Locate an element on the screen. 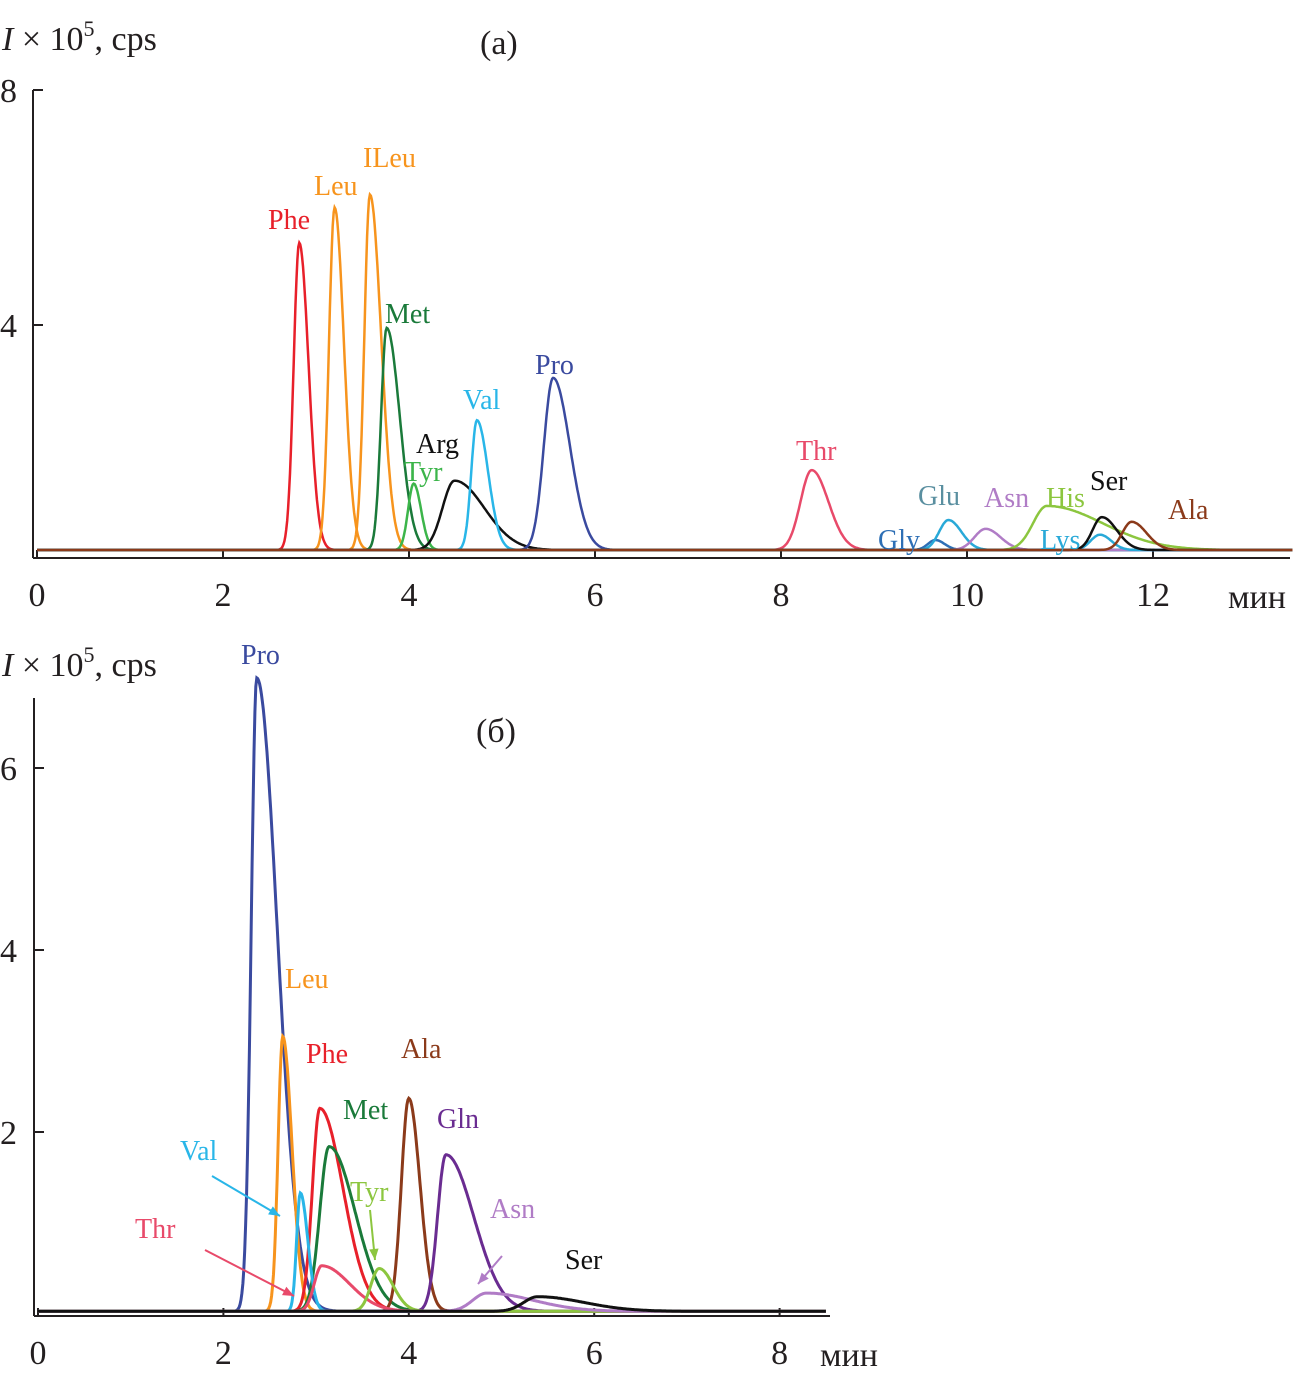 The width and height of the screenshot is (1302, 1378). x-tick-label: 10 is located at coordinates (967, 595).